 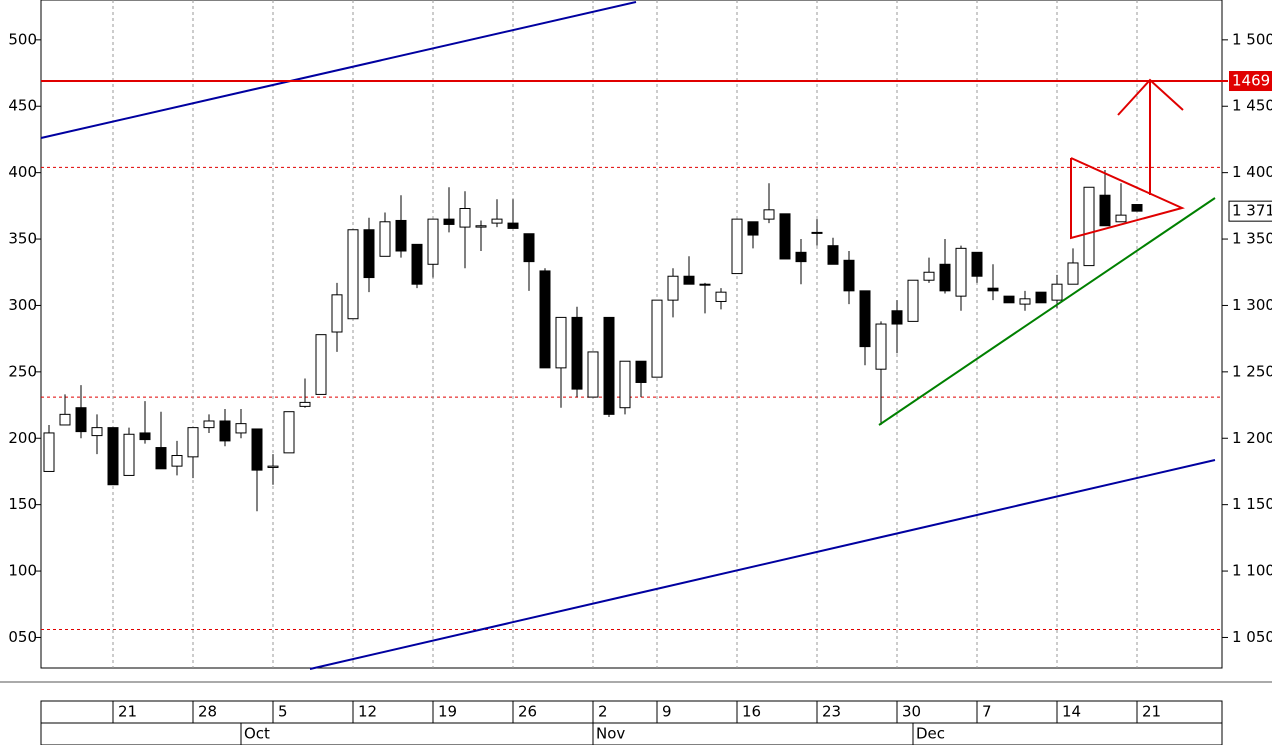 What do you see at coordinates (367, 712) in the screenshot?
I see `x-tick-label: 12` at bounding box center [367, 712].